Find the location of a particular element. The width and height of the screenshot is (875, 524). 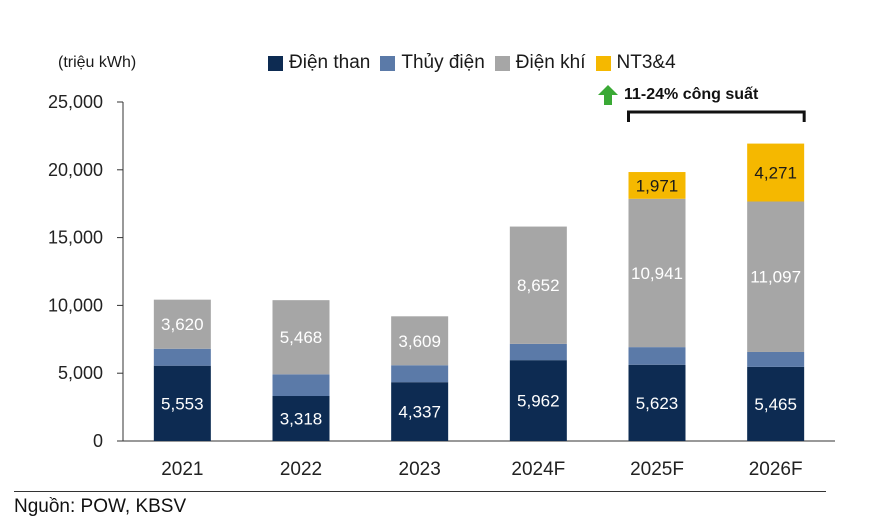

legend-label-nt34: NT3&4 is located at coordinates (646, 62).